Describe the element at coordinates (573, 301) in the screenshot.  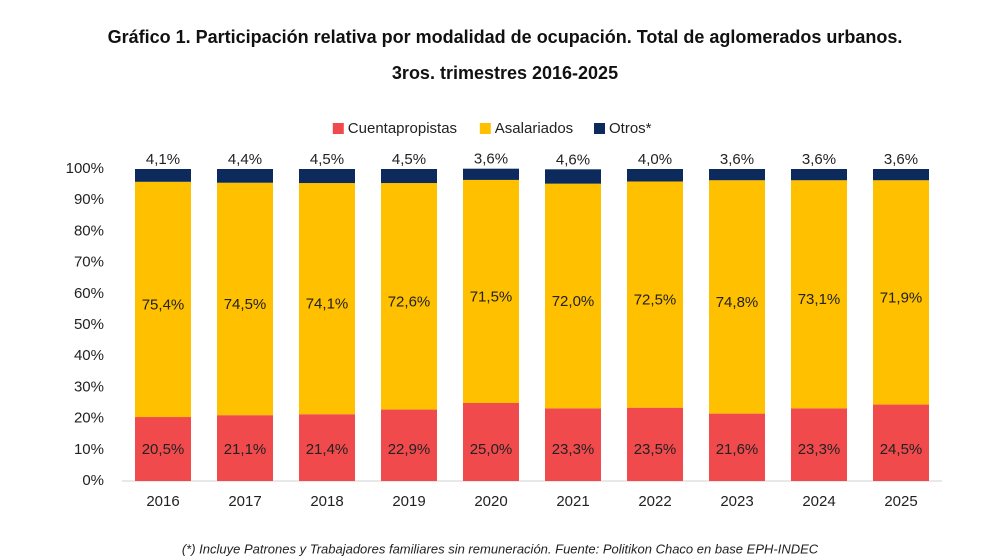
I see `data-label: 72,0%` at that location.